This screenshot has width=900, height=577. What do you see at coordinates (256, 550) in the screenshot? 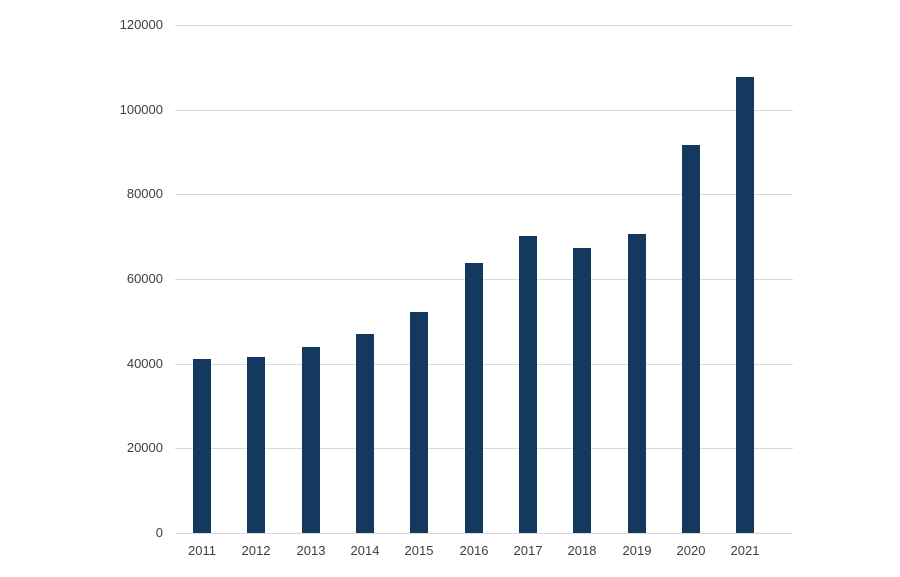
I see `x-axis-tick-label: 2012` at bounding box center [256, 550].